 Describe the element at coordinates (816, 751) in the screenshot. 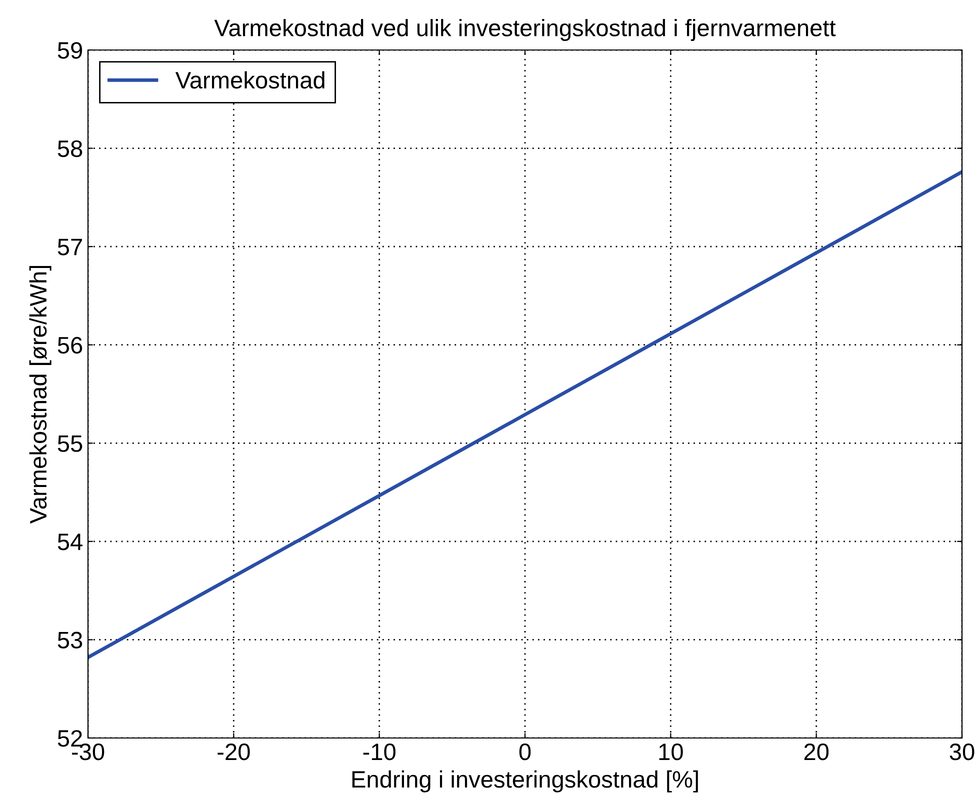

I see `x-tick-label: 20` at that location.